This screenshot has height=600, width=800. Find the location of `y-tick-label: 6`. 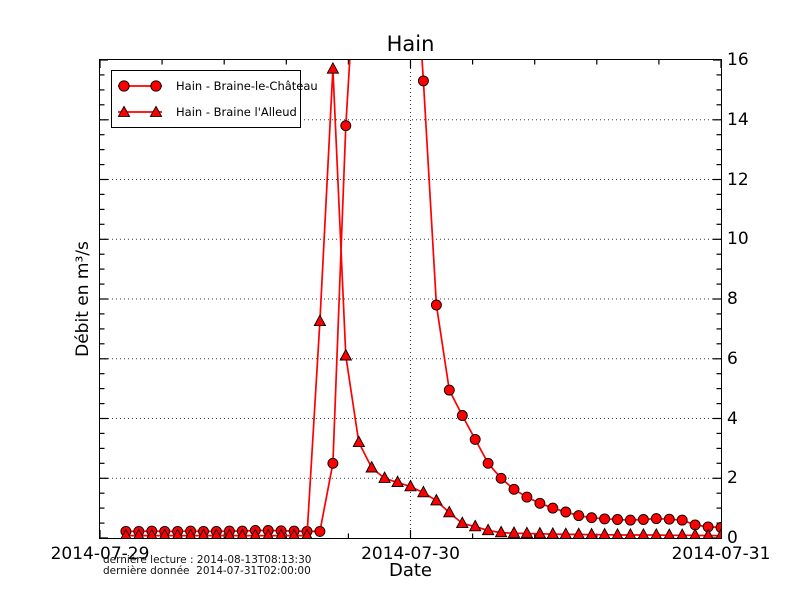

y-tick-label: 6 is located at coordinates (732, 358).